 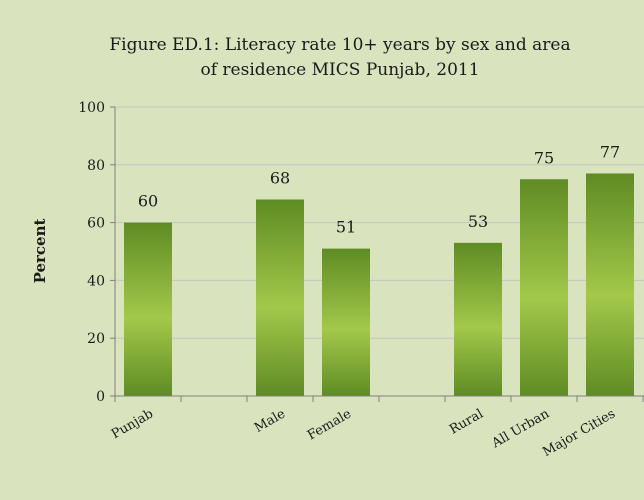 I want to click on x-tick-label: Female, so click(x=329, y=424).